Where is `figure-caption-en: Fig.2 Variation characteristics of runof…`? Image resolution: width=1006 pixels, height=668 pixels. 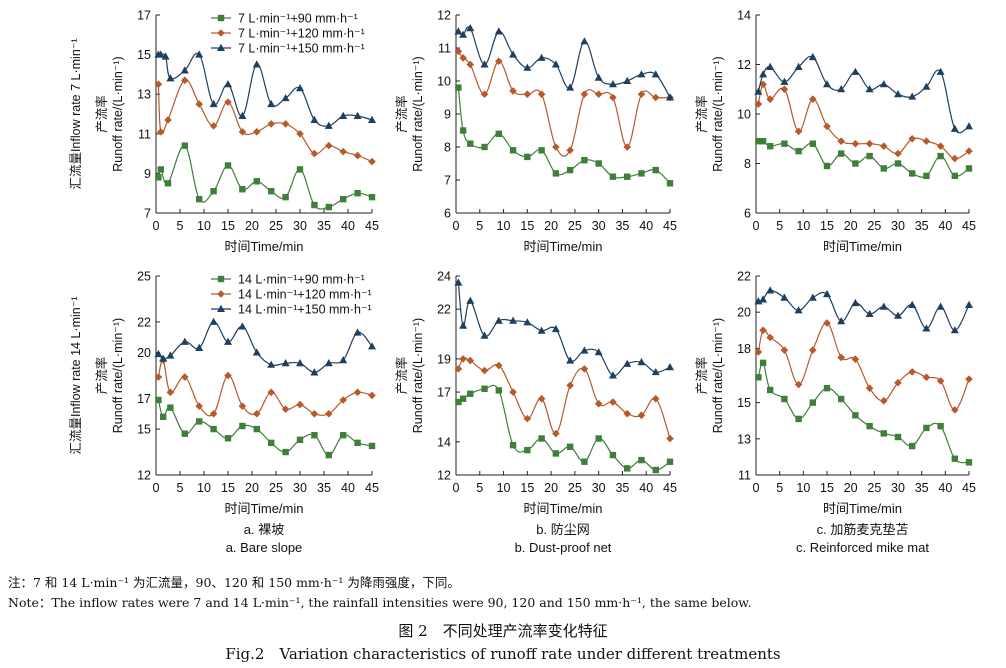 figure-caption-en: Fig.2 Variation characteristics of runof… is located at coordinates (503, 654).